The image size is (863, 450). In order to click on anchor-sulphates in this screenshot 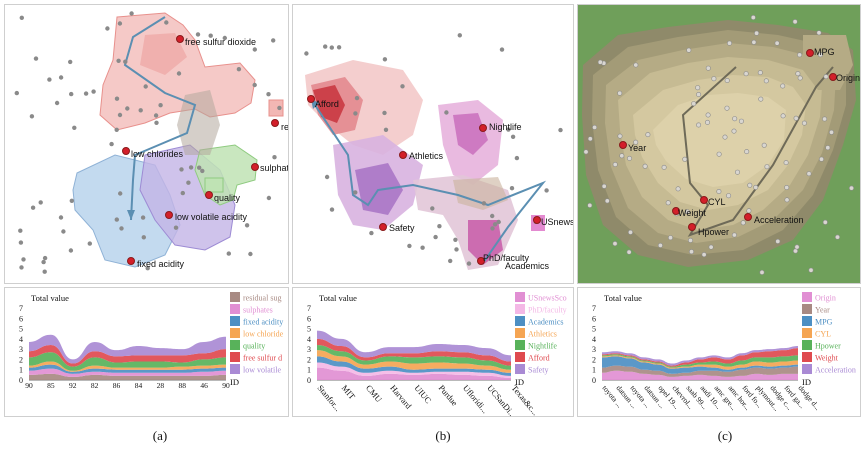, I will do `click(255, 167)`.